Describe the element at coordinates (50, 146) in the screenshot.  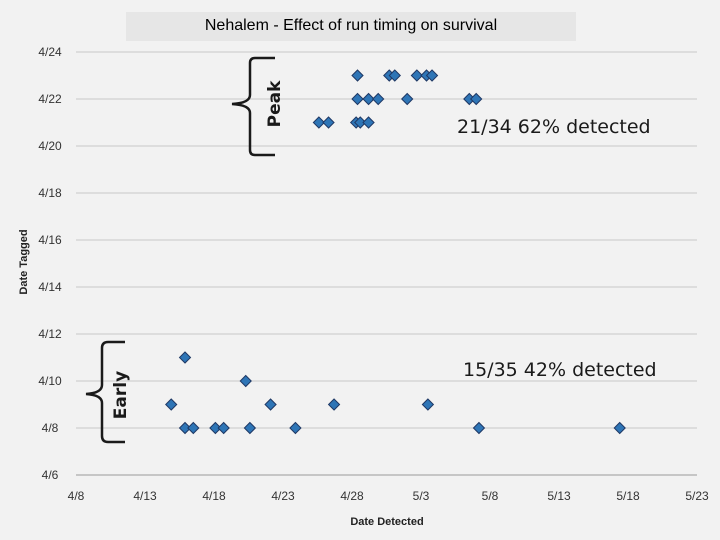
I see `y-tick-label: 4/20` at that location.